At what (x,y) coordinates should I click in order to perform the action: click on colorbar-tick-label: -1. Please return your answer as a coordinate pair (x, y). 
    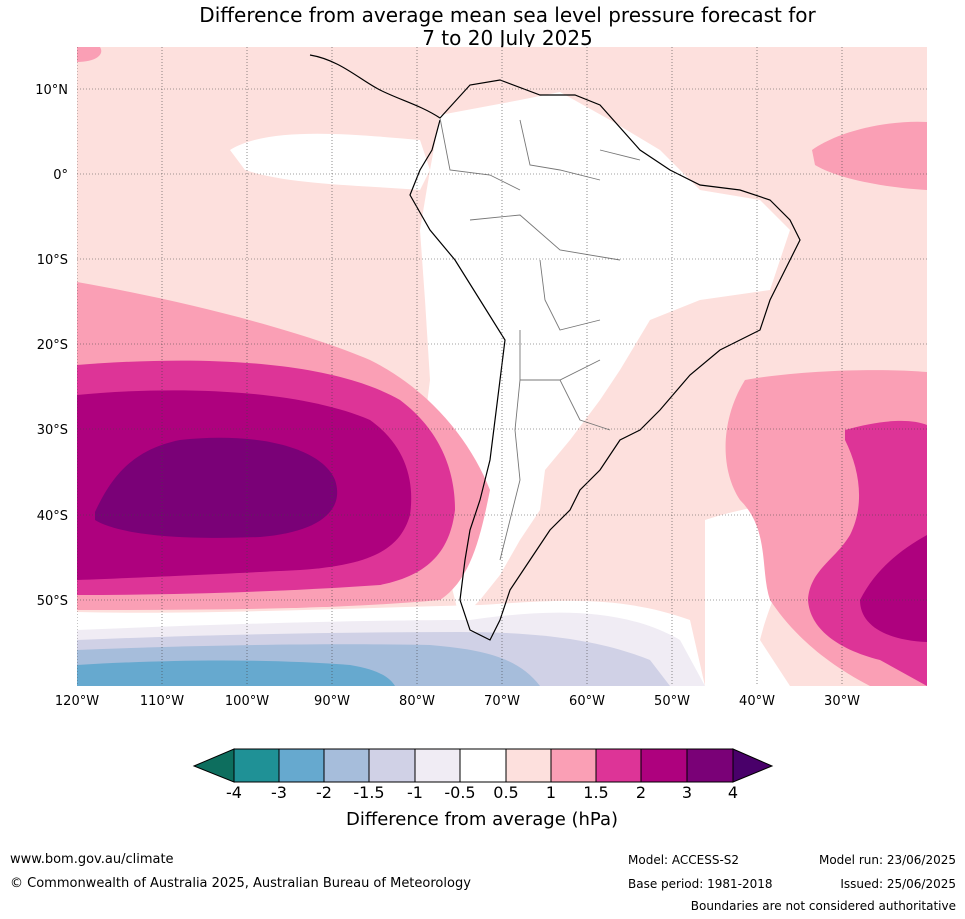
    Looking at the image, I should click on (415, 792).